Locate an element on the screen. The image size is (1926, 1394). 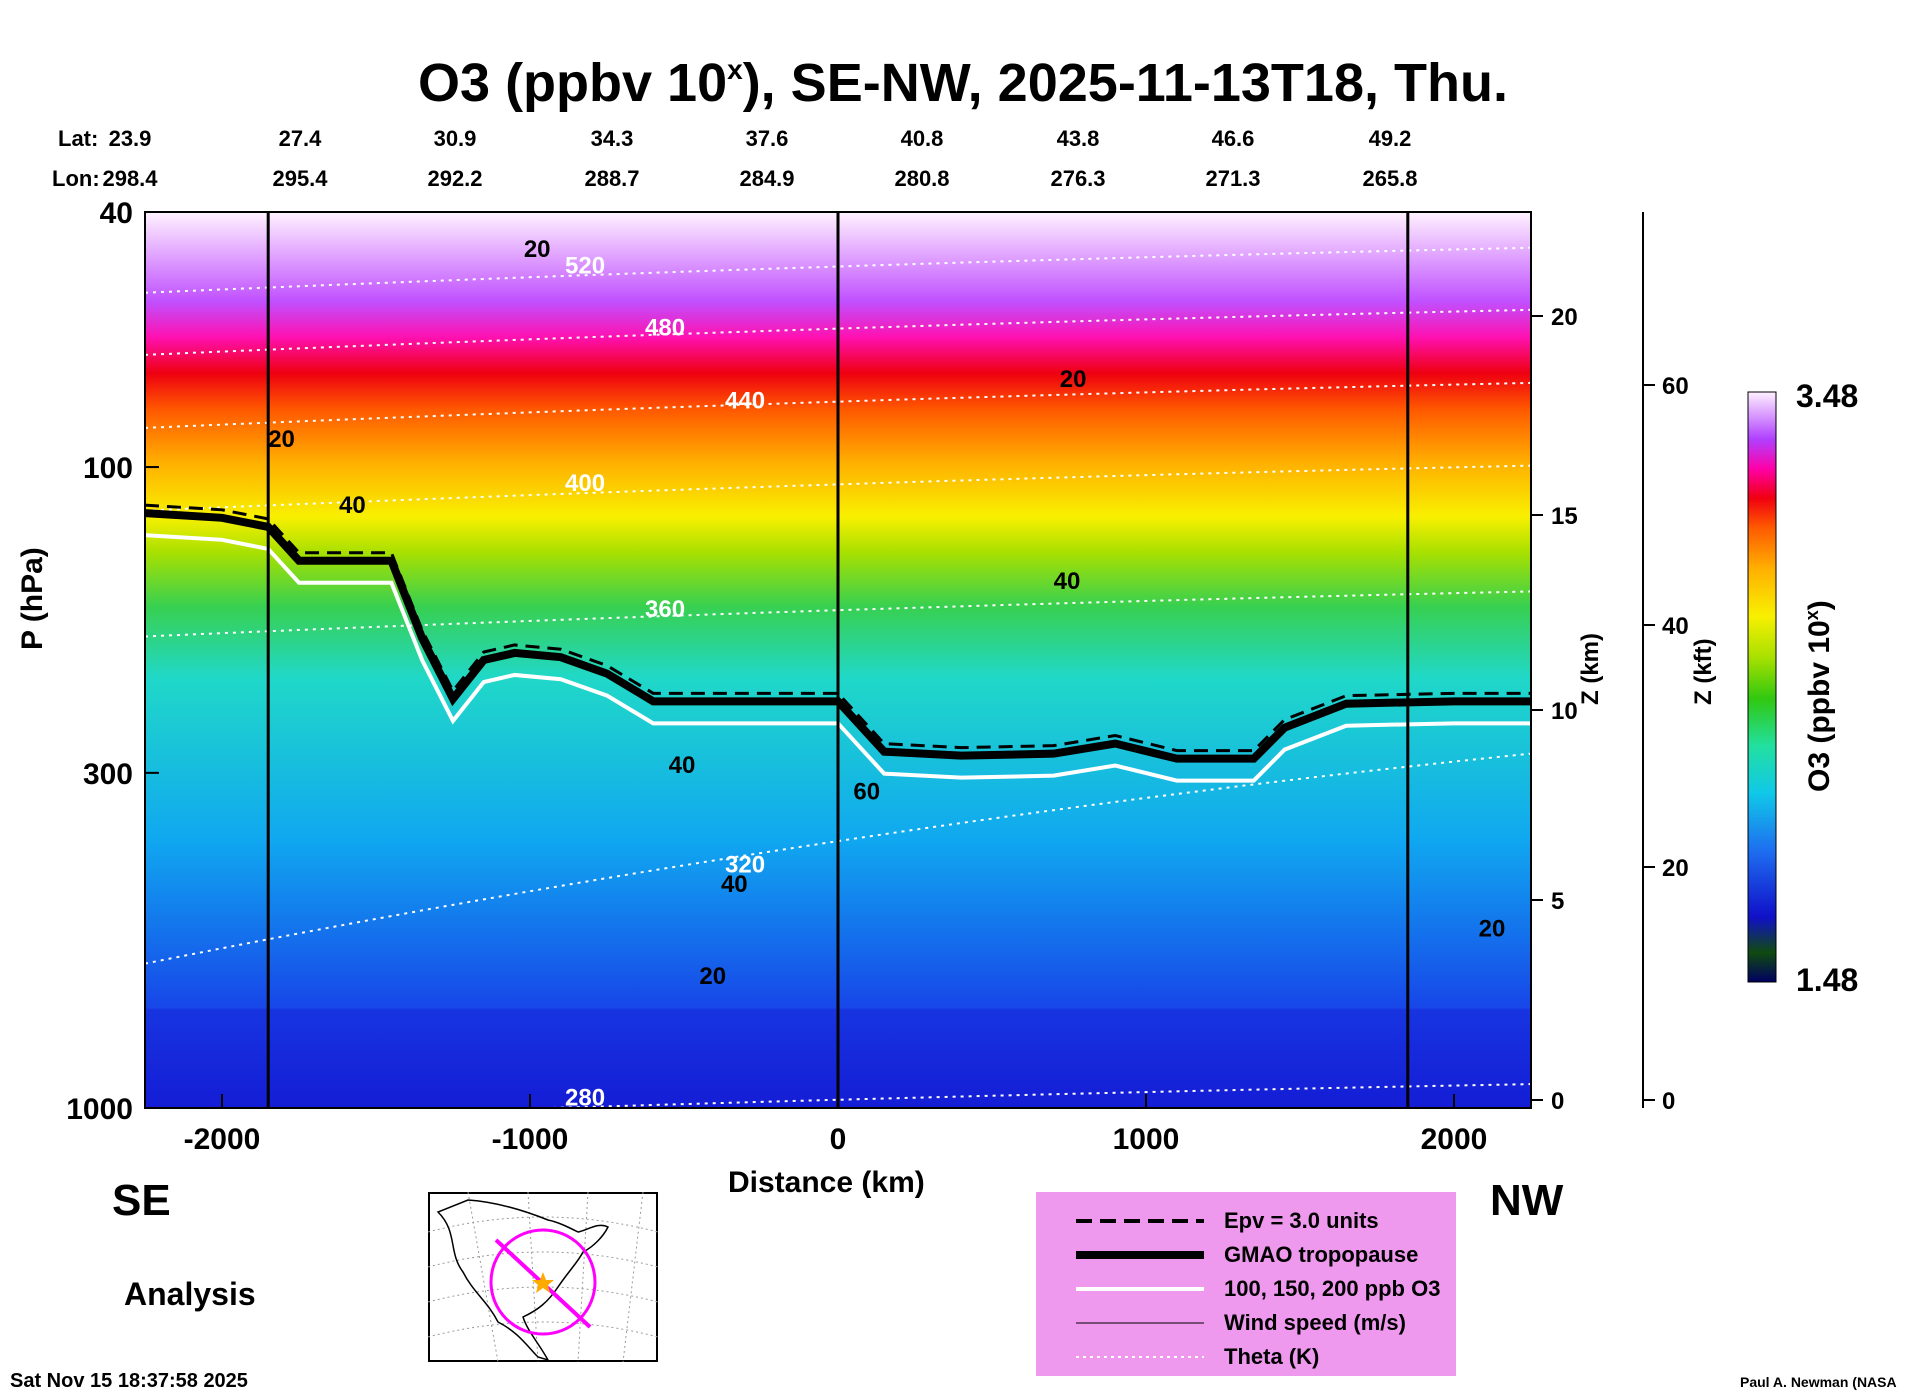
colorbar-title: O3 (ppbv 10x) is located at coordinates (1819, 696).